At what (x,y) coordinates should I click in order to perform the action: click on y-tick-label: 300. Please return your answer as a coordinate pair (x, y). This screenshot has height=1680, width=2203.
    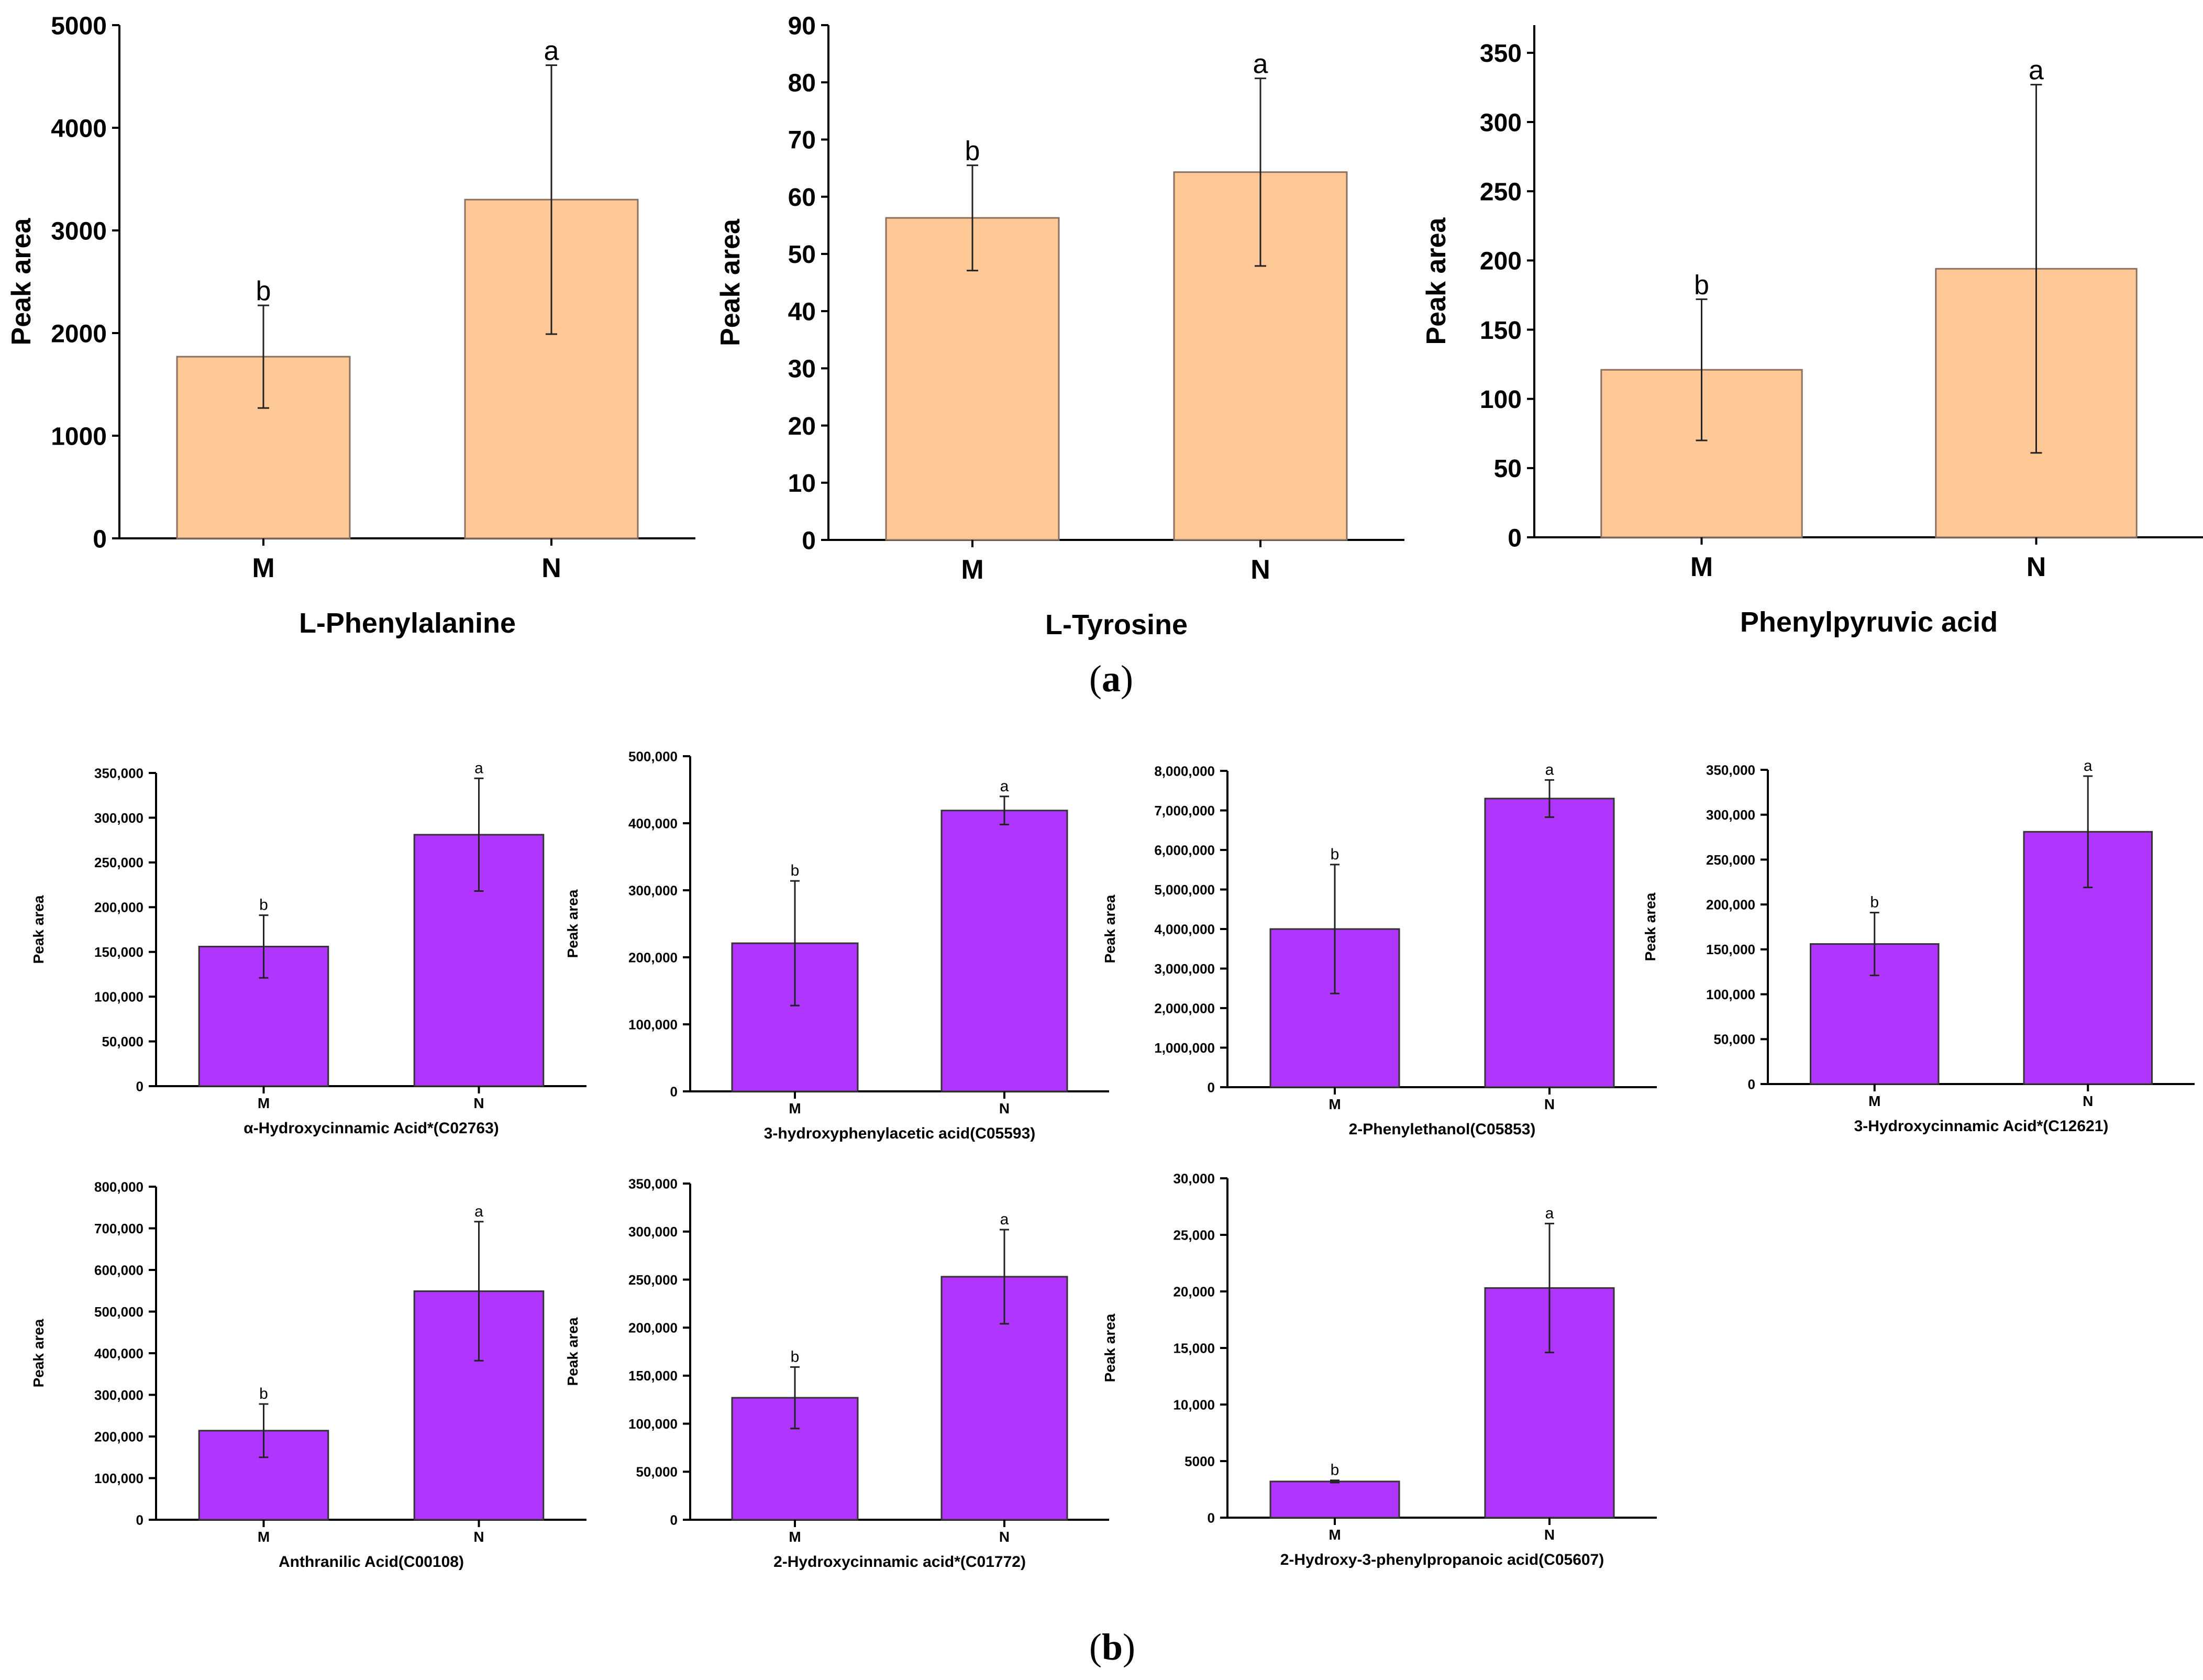
    Looking at the image, I should click on (1501, 123).